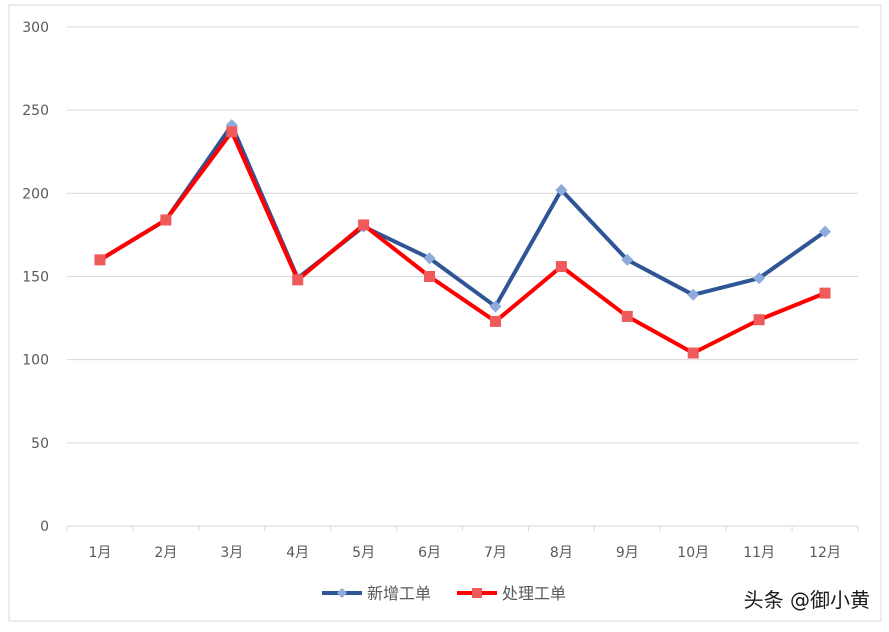  I want to click on x-tick-label: 11月, so click(759, 553).